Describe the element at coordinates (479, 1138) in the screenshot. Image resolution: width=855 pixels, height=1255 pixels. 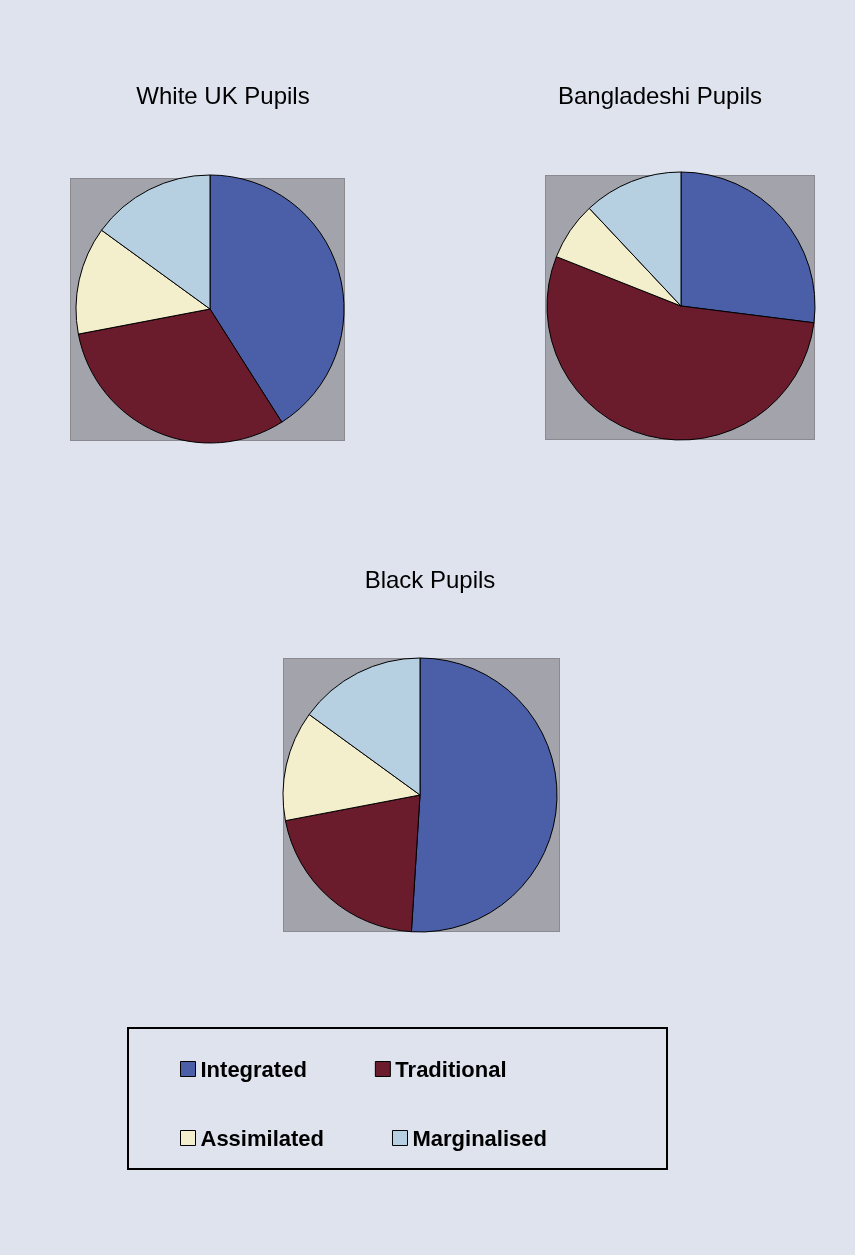
I see `legend-label: Marginalised` at that location.